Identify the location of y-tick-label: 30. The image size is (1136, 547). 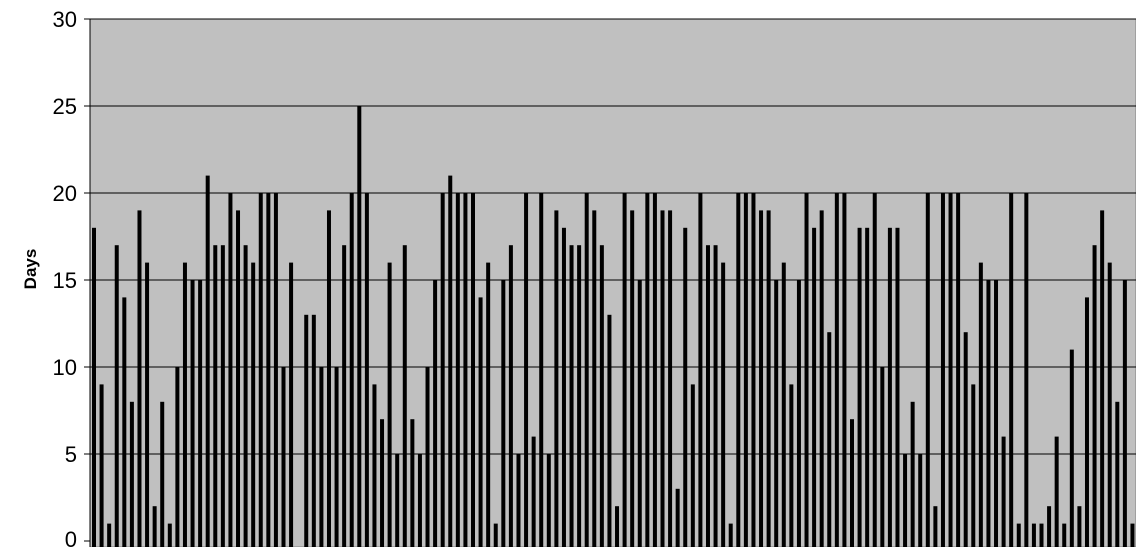
(65, 19).